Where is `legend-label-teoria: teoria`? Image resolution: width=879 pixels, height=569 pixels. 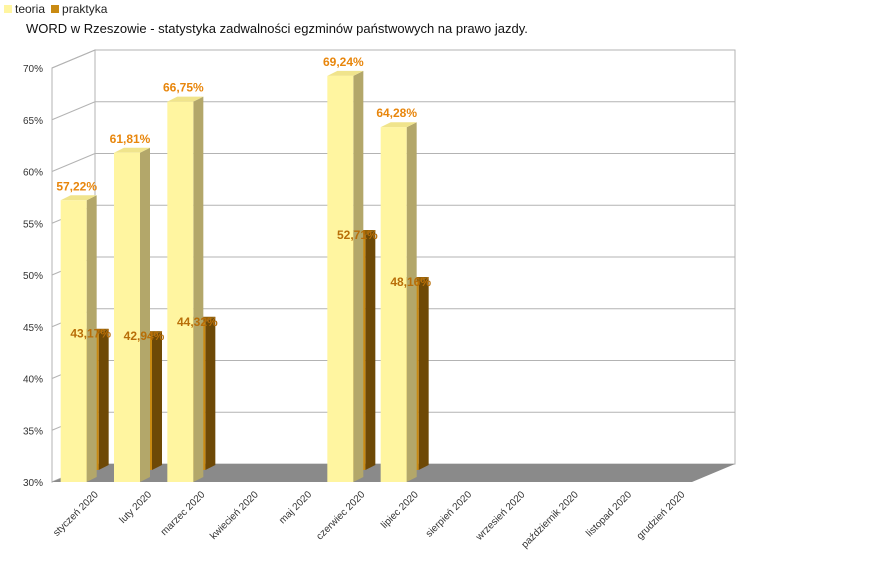 legend-label-teoria: teoria is located at coordinates (30, 9).